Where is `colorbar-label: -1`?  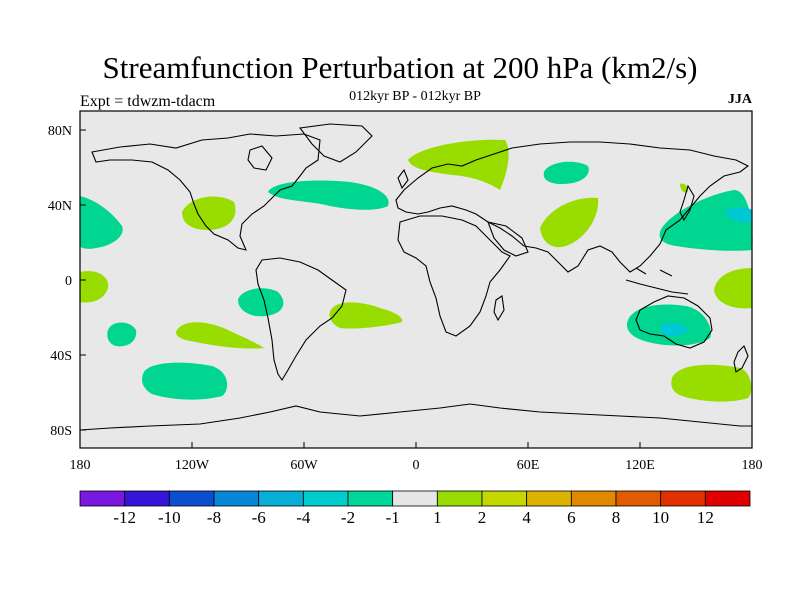
colorbar-label: -1 is located at coordinates (393, 517).